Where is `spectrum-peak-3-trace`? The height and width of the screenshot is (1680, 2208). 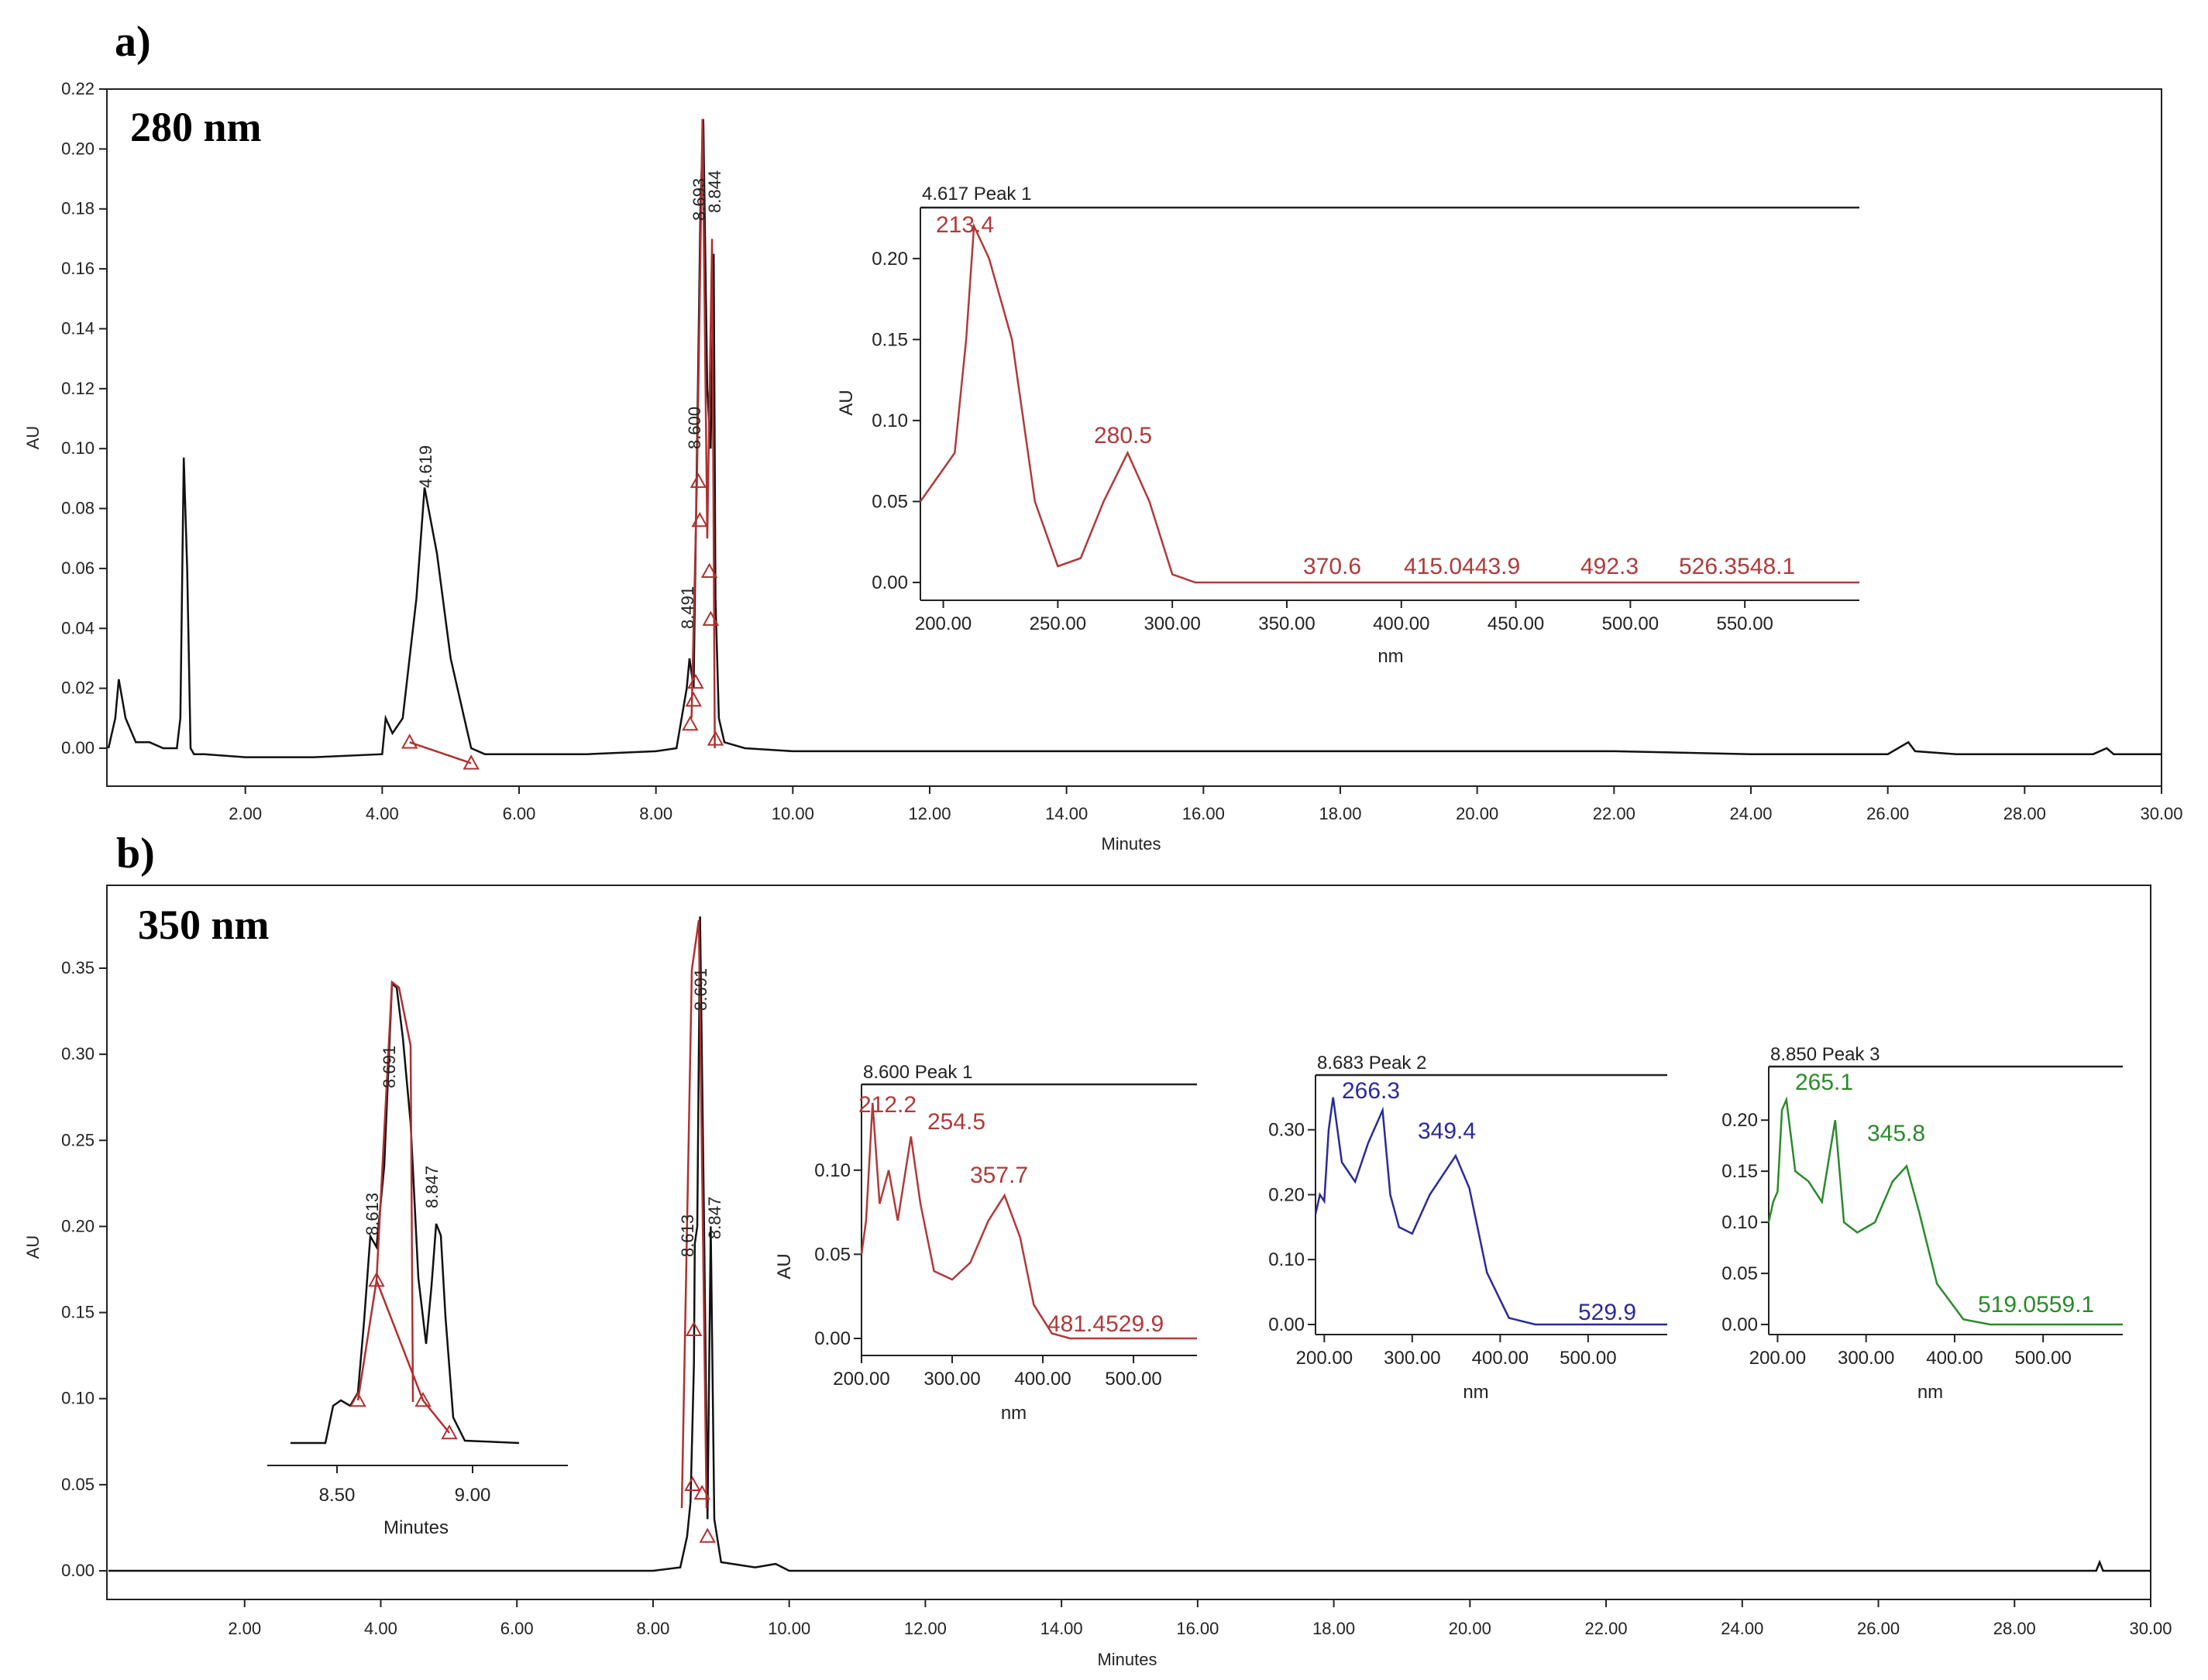 spectrum-peak-3-trace is located at coordinates (1945, 1211).